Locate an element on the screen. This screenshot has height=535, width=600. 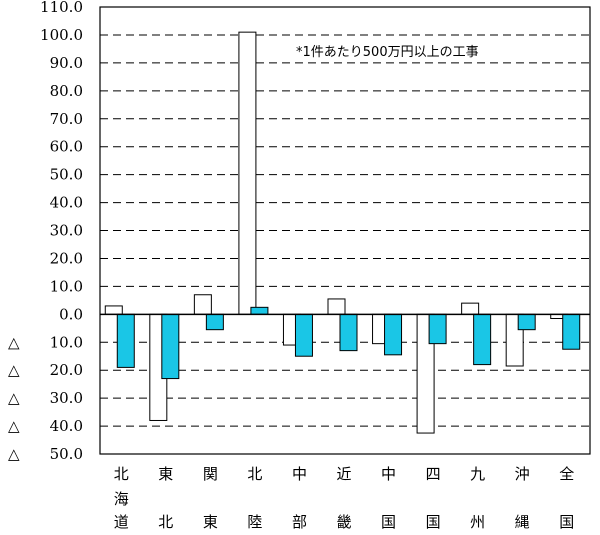
annotation-text: *1件あたり500万円以上の工事 is located at coordinates (387, 52).